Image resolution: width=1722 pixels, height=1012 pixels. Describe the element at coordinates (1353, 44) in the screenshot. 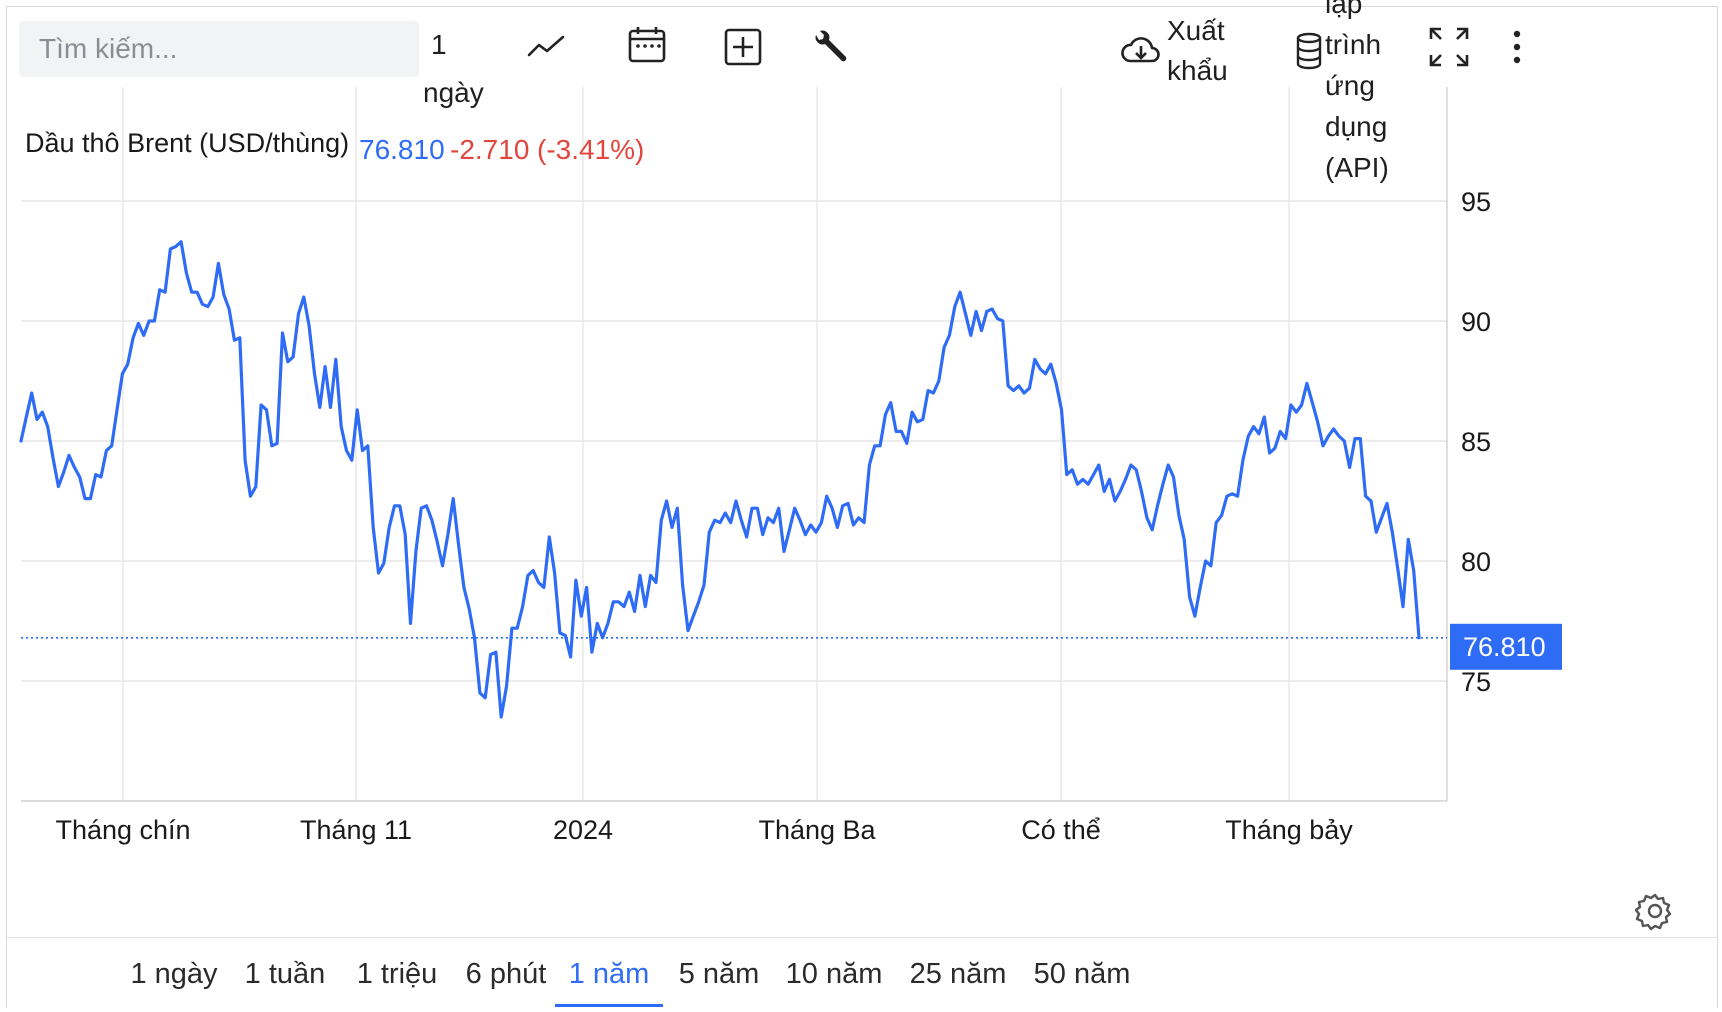

I see `api-label-line2: trình` at that location.